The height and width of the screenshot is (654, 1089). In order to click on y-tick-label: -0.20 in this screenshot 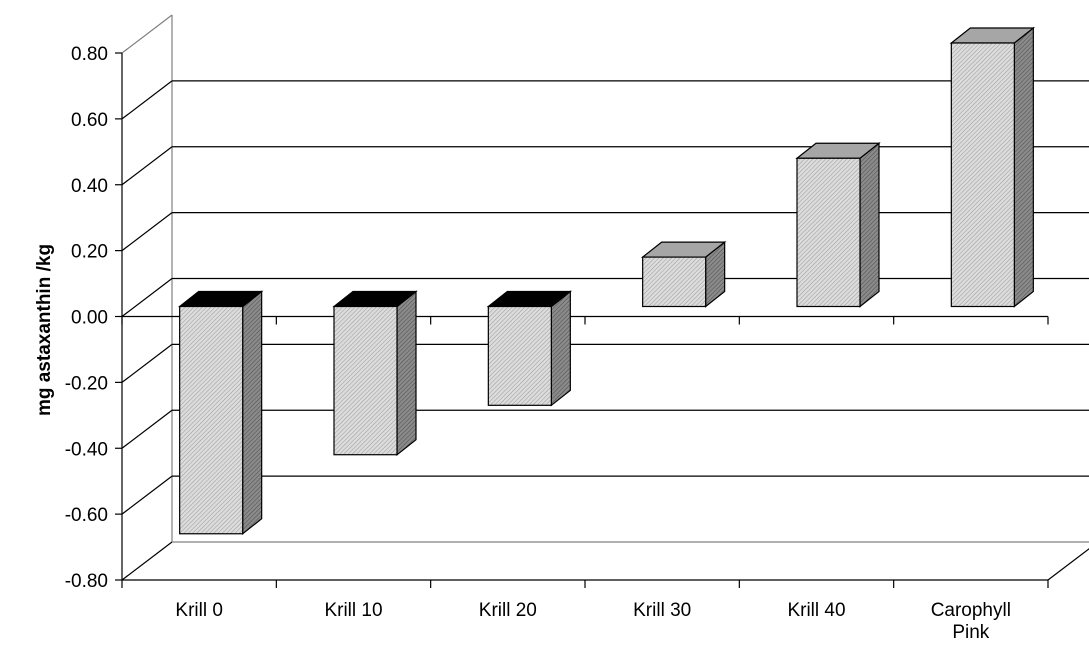, I will do `click(86, 383)`.